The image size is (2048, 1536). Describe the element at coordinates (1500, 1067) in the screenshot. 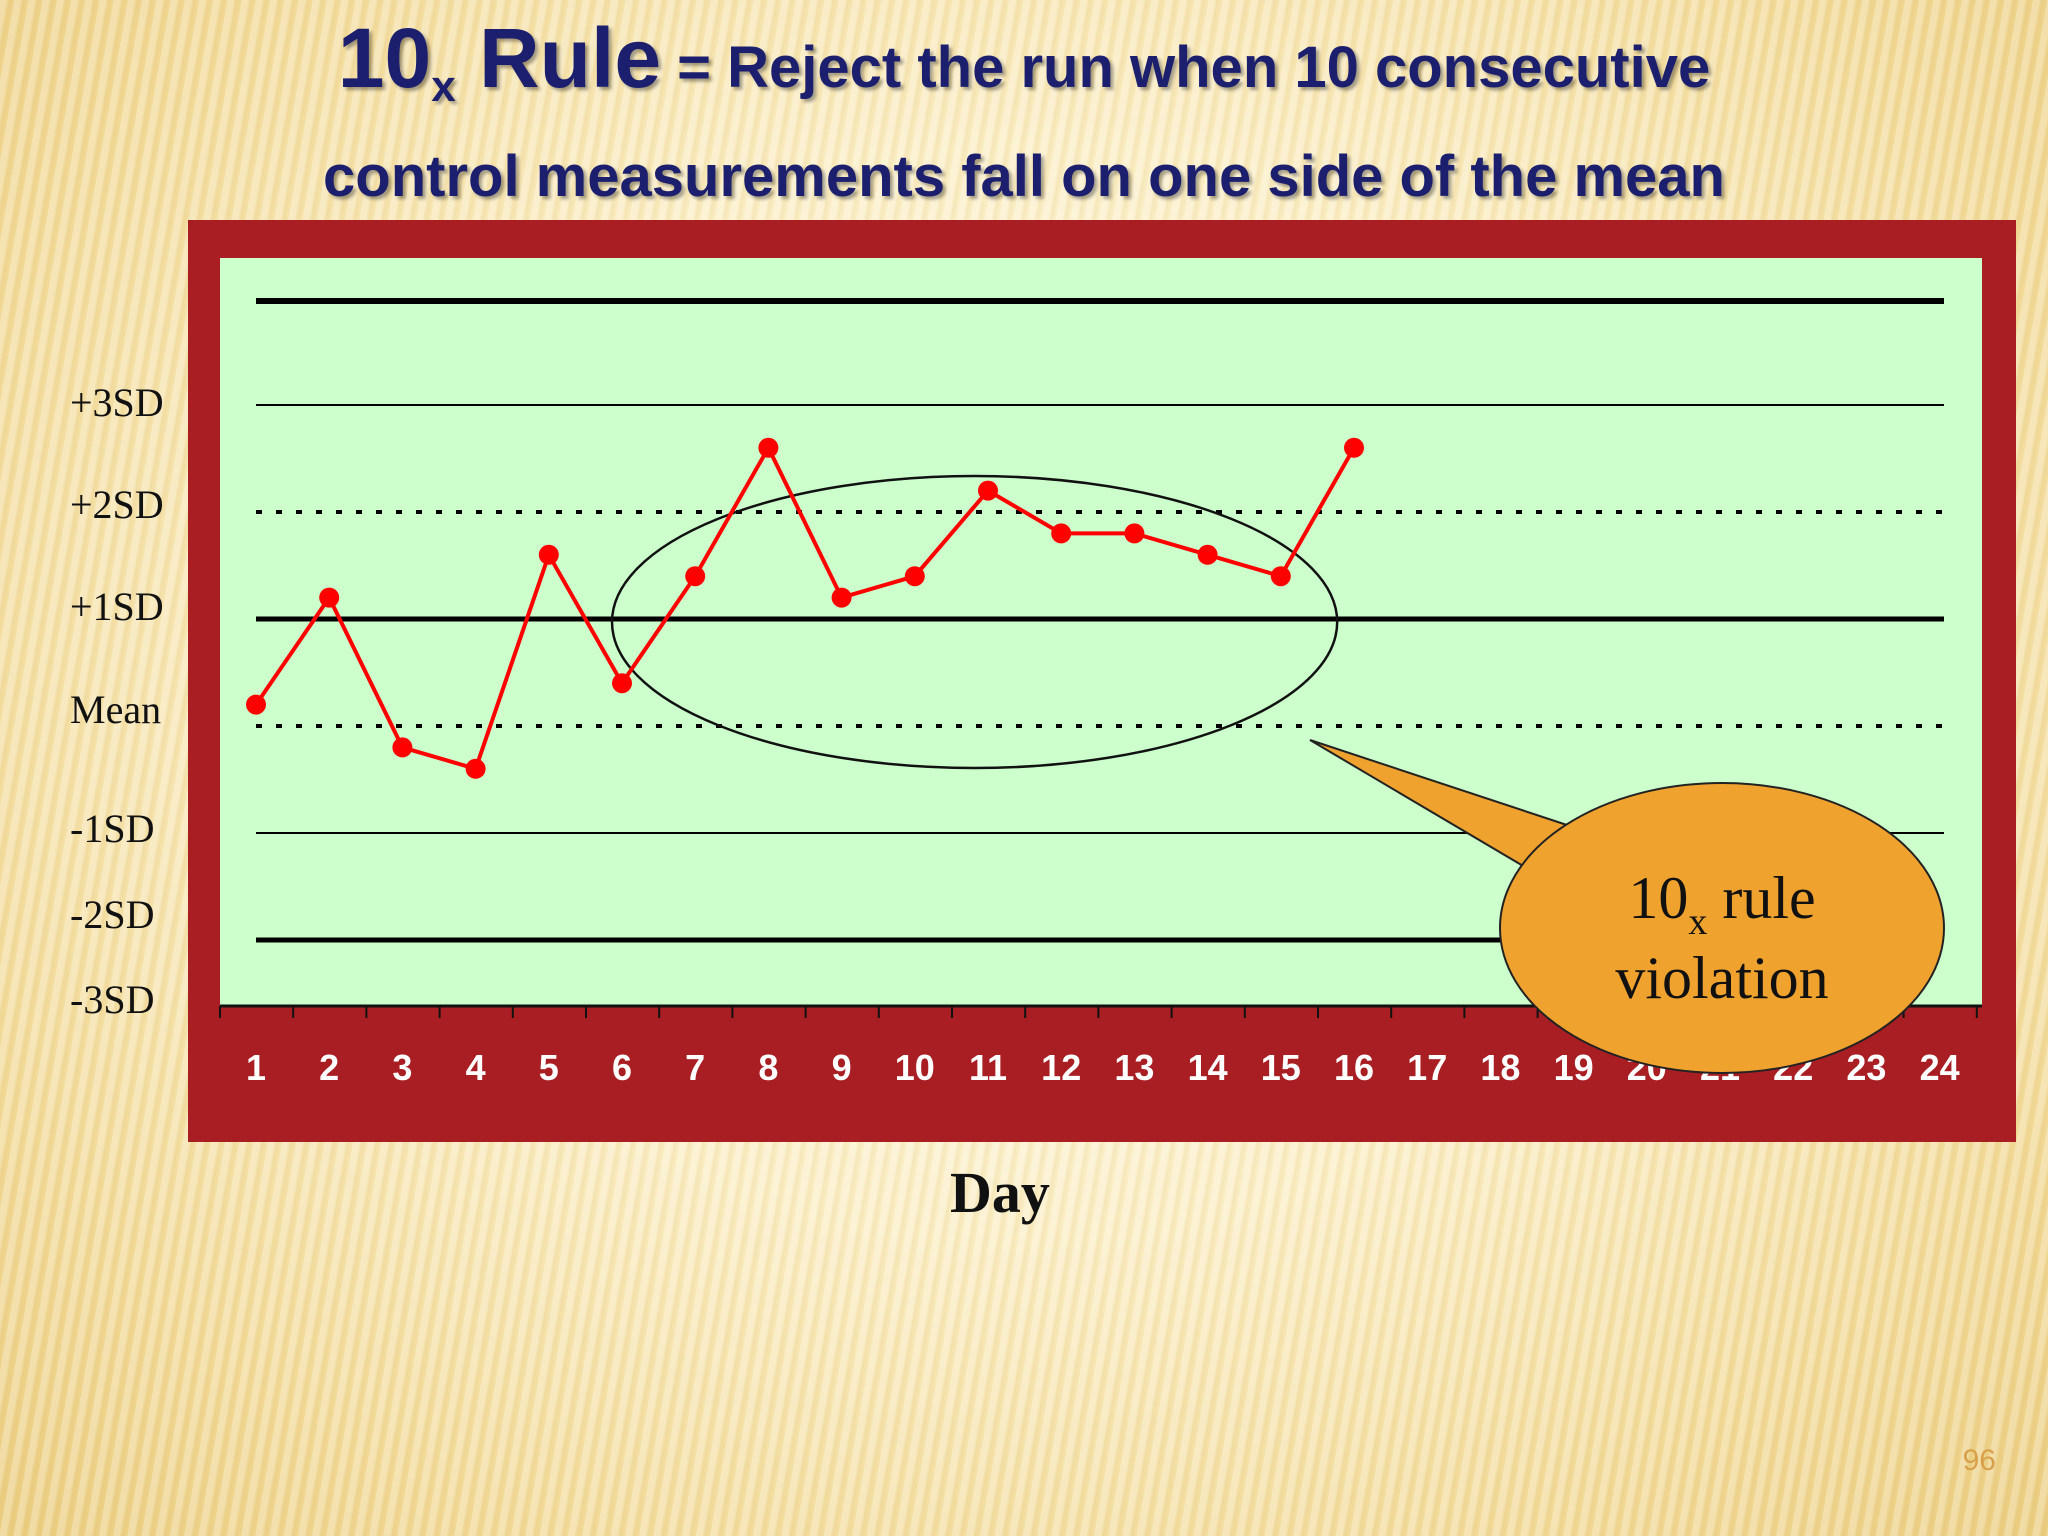

I see `x-tick-label: 18` at that location.